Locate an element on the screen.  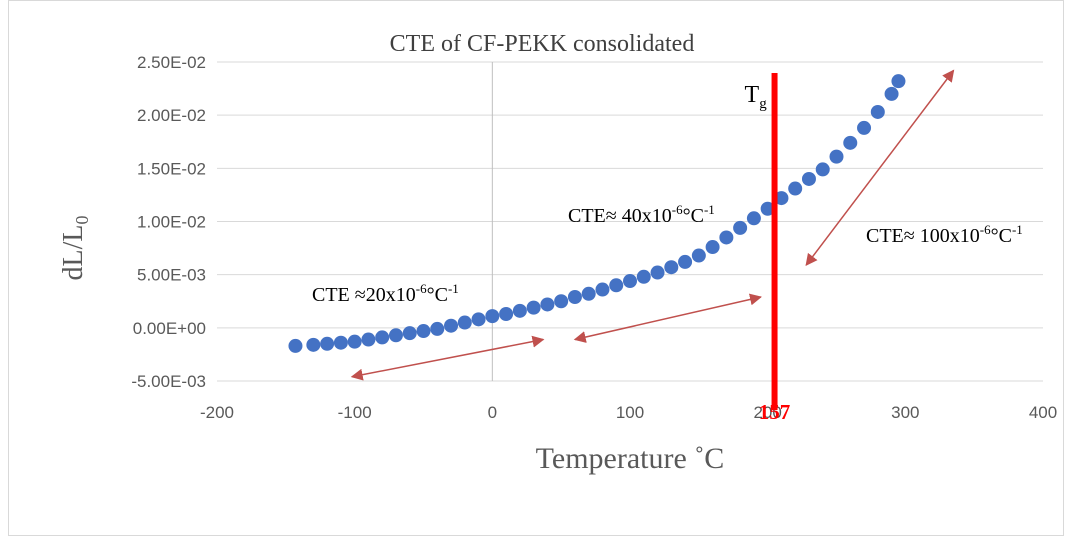
x-tick-label: 300 is located at coordinates (905, 412).